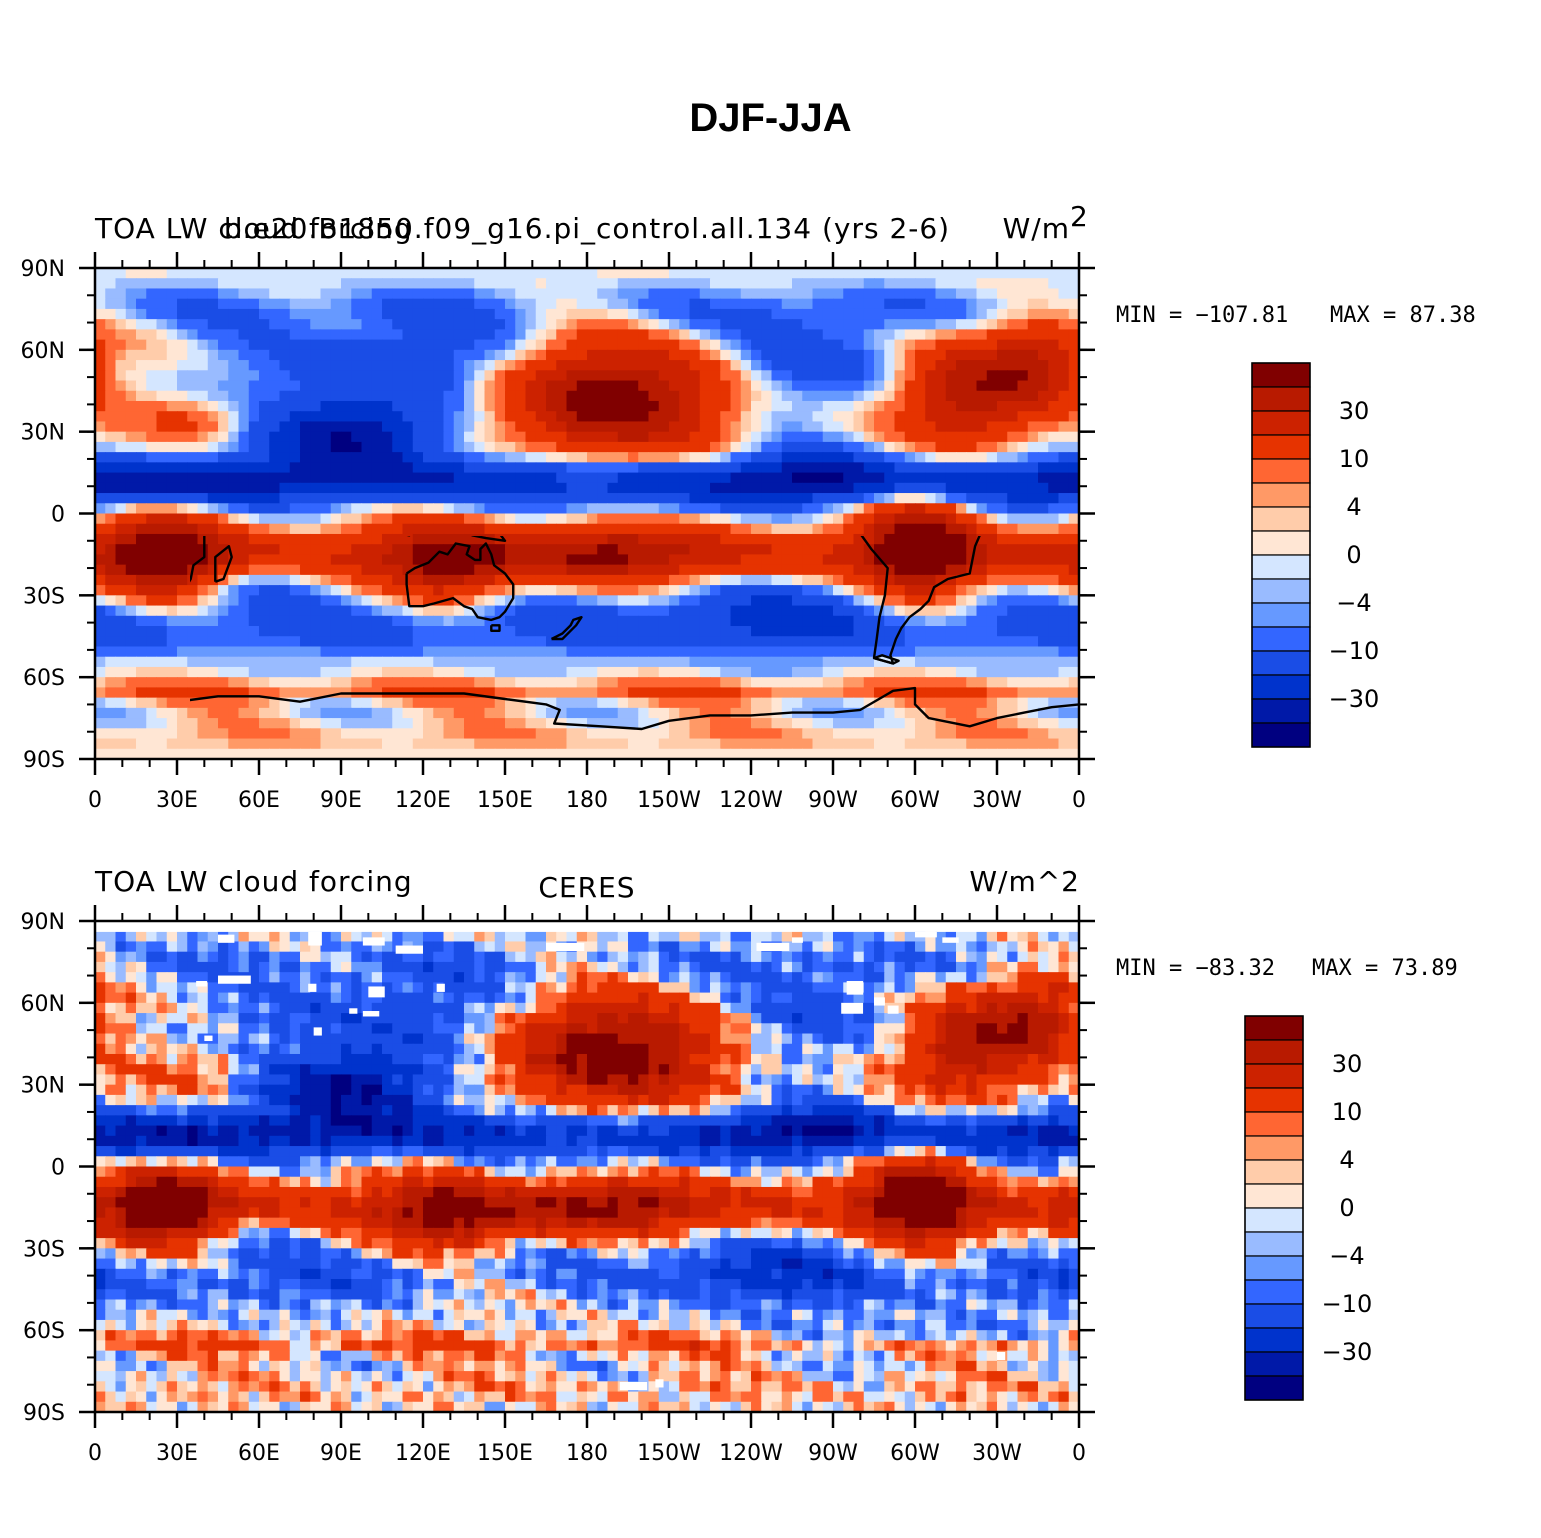 This screenshot has height=1538, width=1541. I want to click on max-label: MAX = 73.89, so click(1385, 968).